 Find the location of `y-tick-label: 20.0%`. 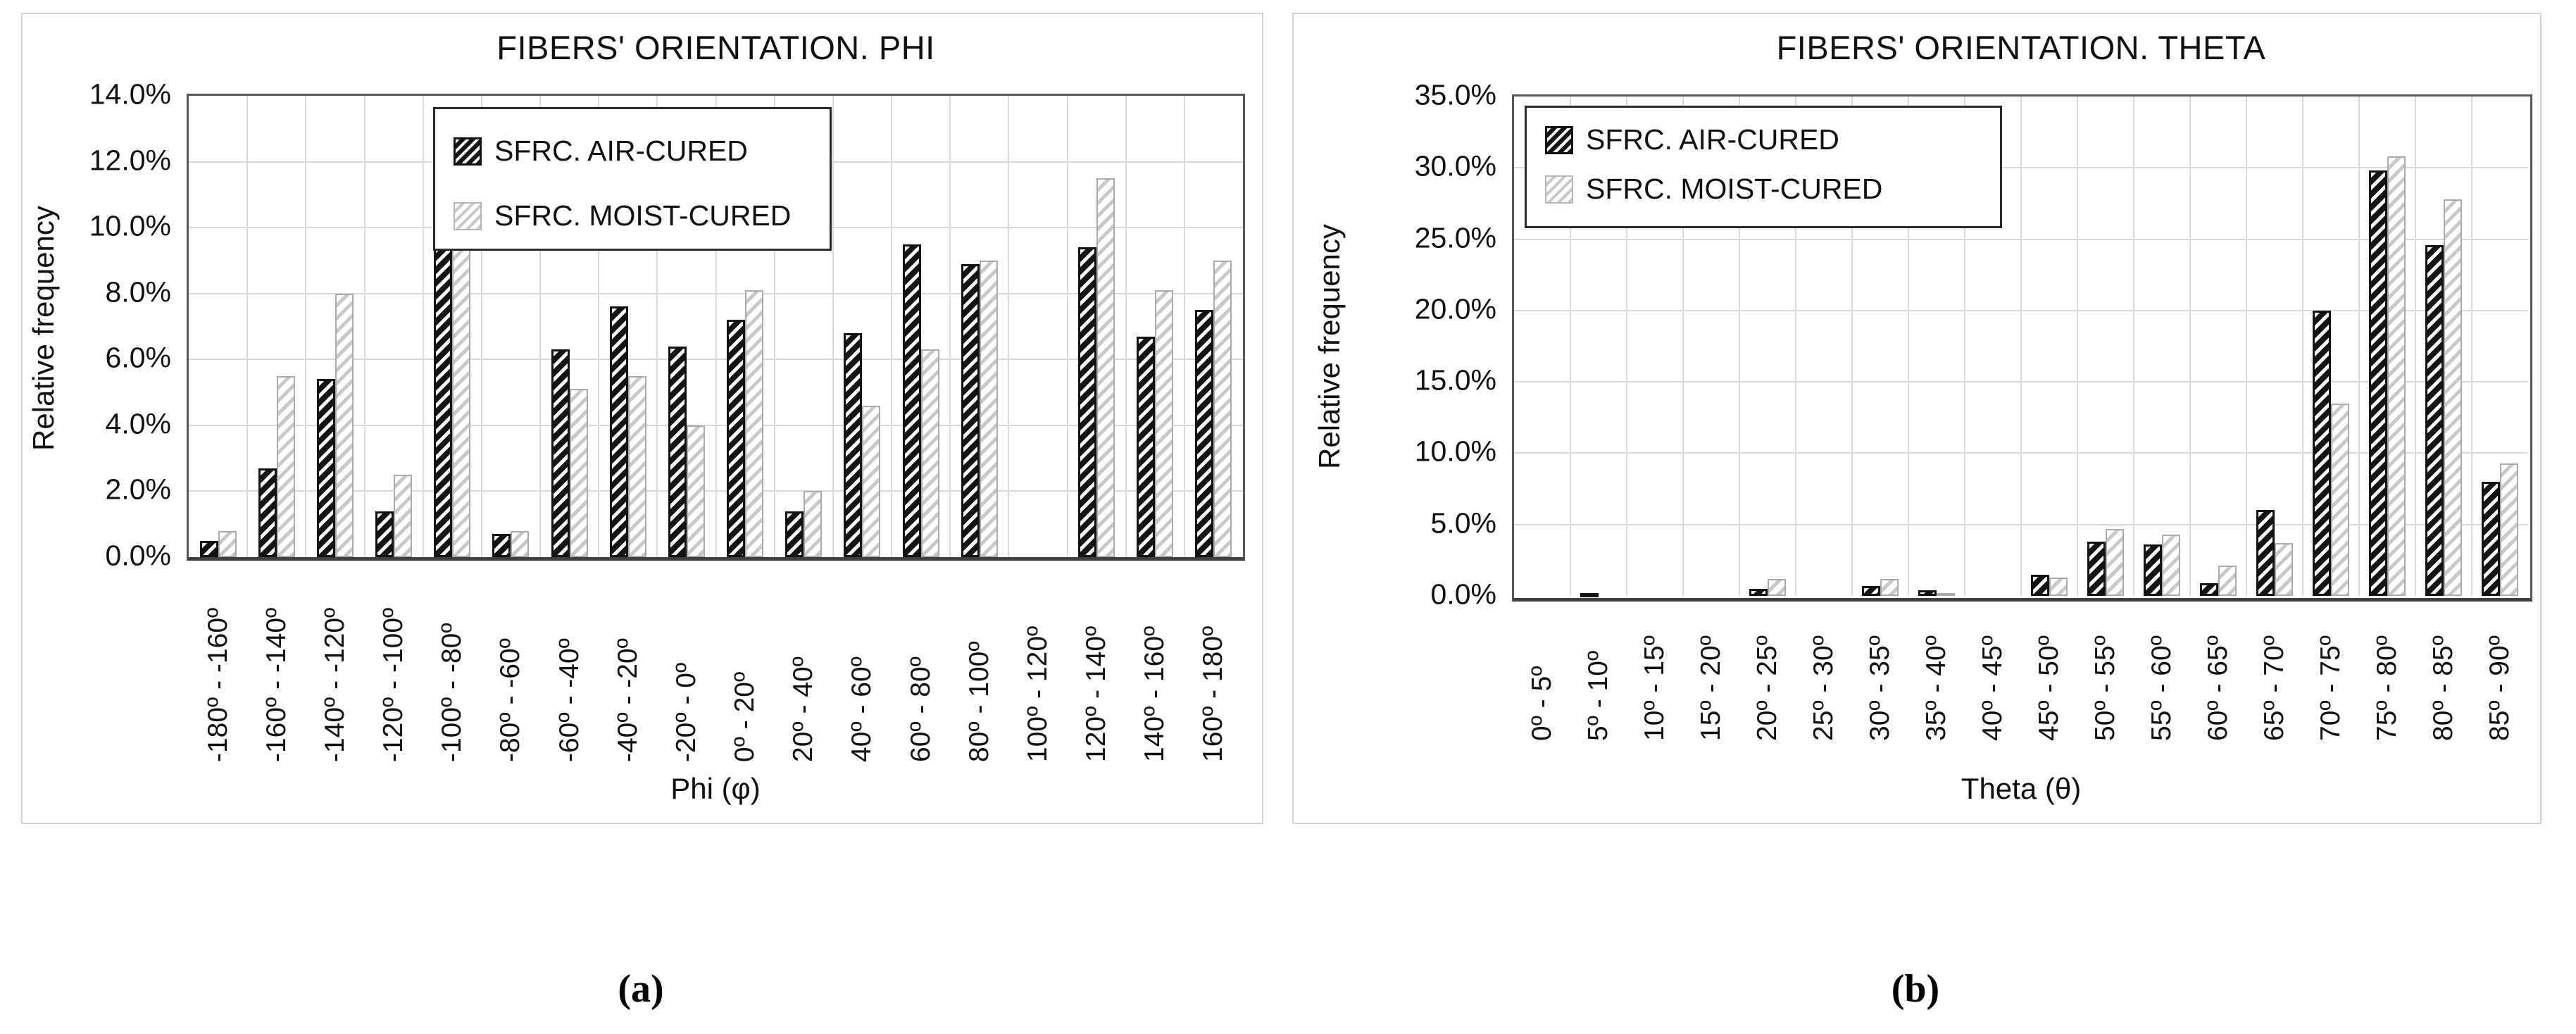

y-tick-label: 20.0% is located at coordinates (1455, 308).